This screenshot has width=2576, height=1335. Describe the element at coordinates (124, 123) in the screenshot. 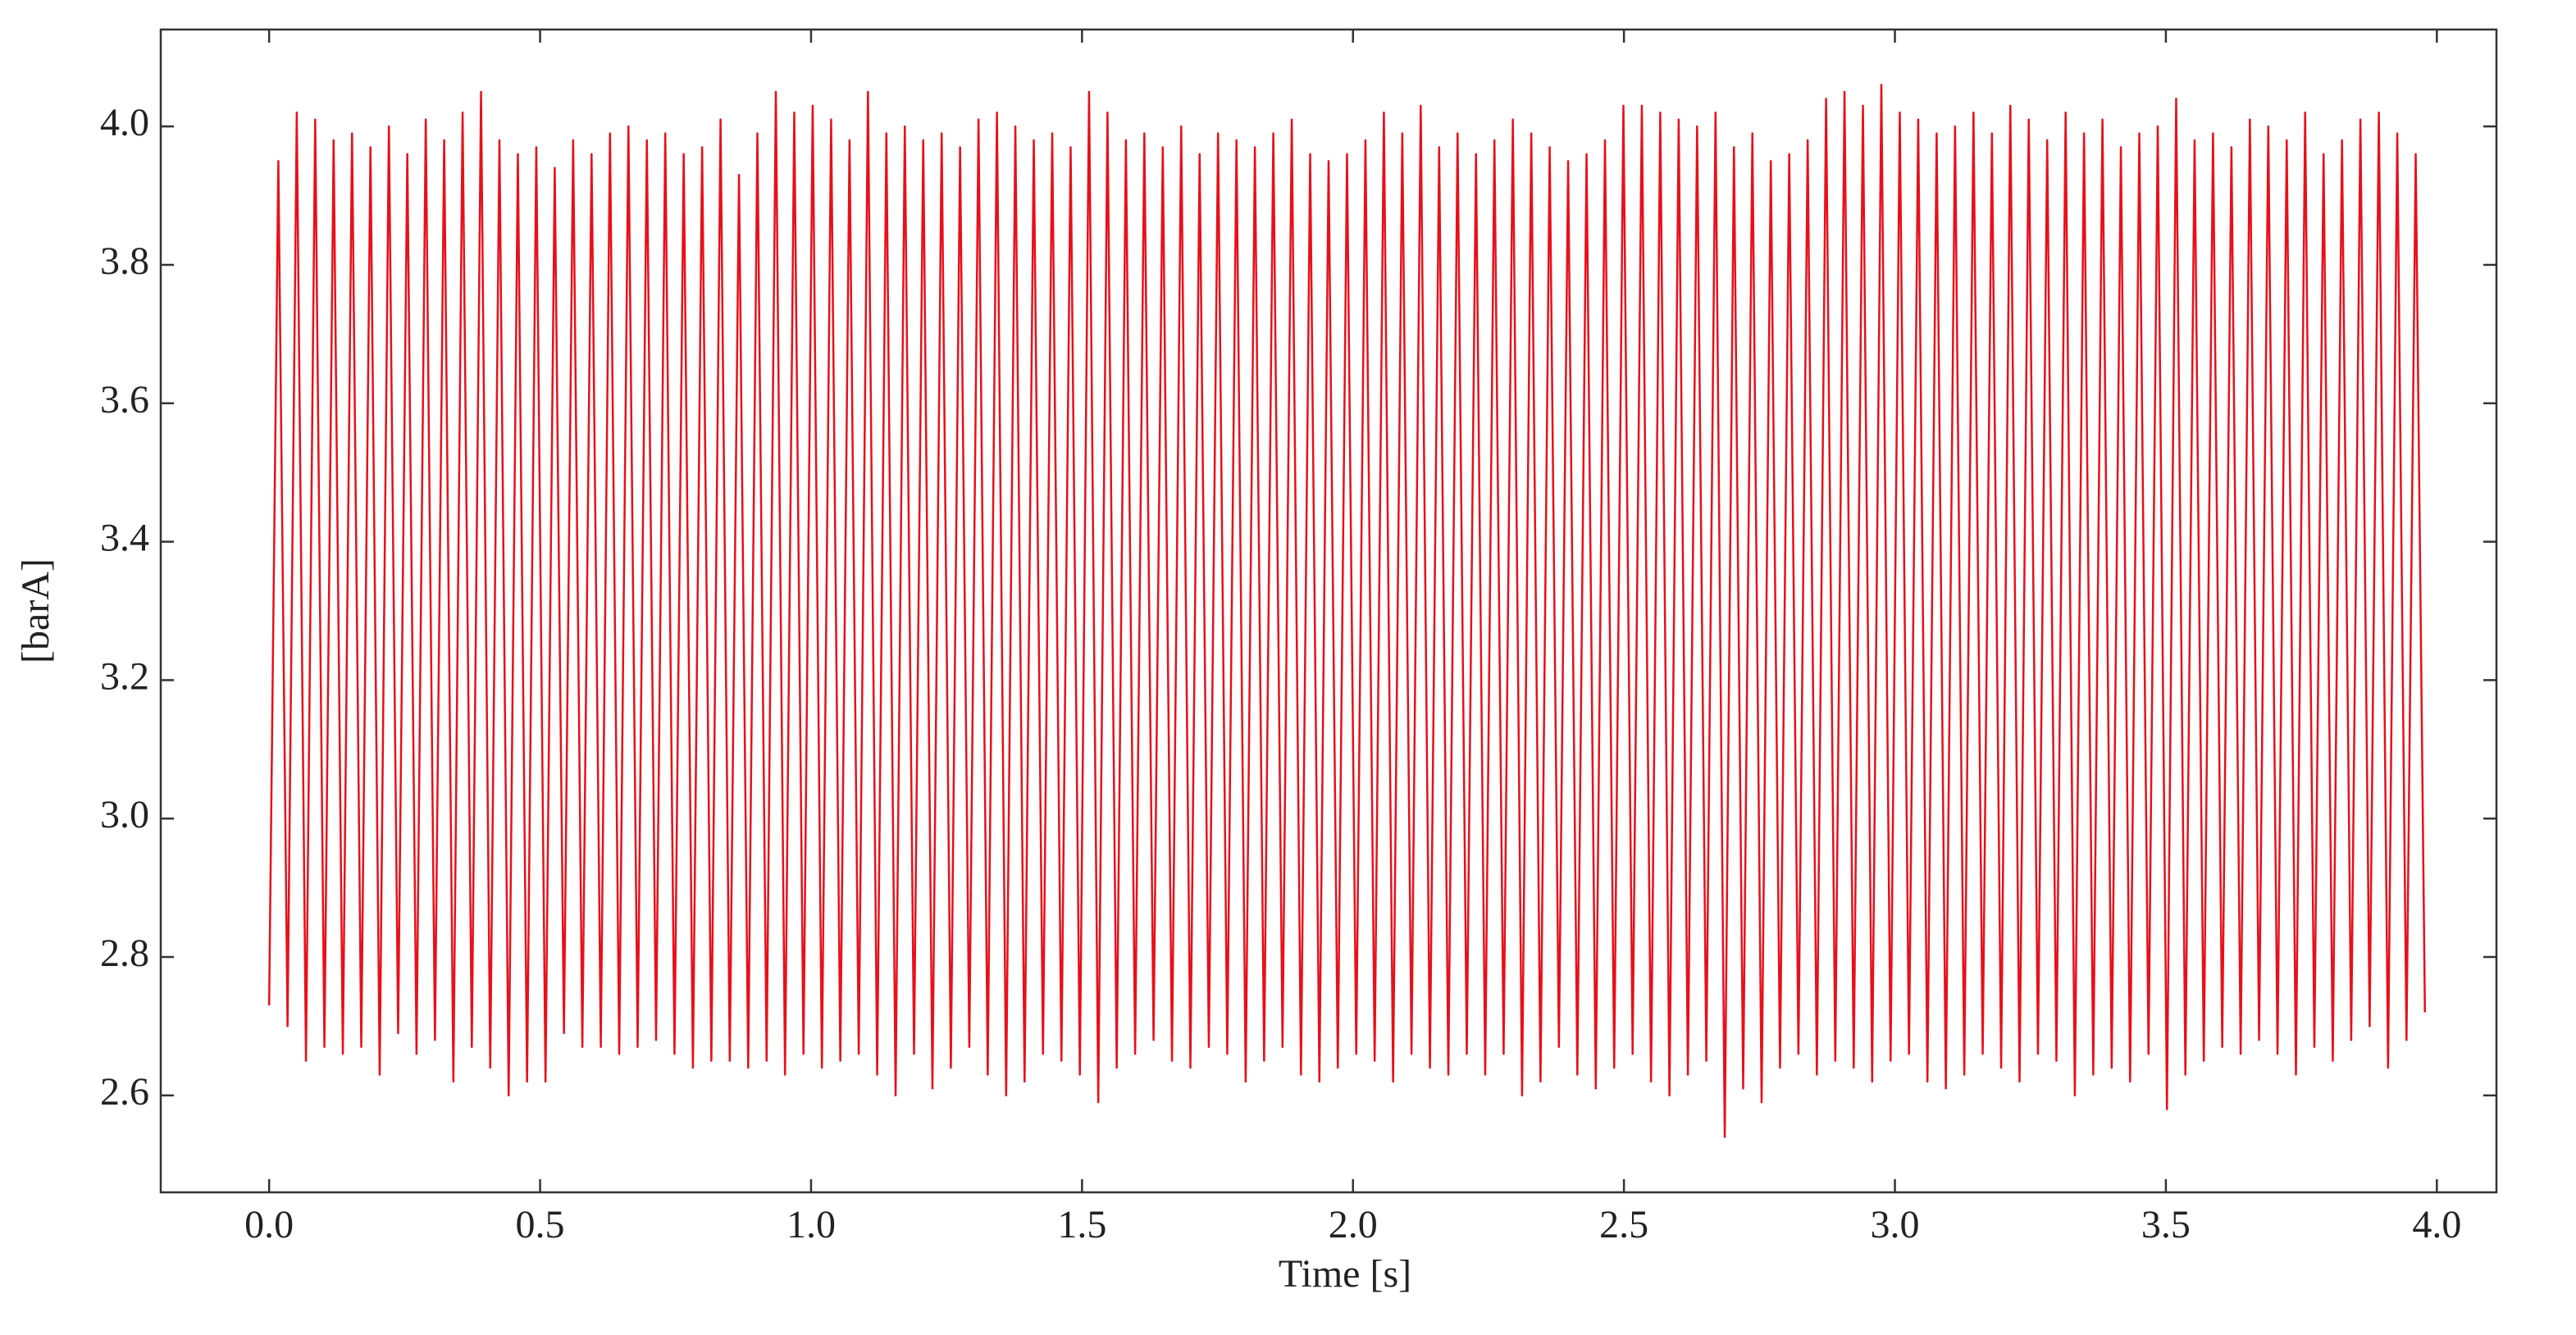

I see `y-tick-label: 4.0` at that location.